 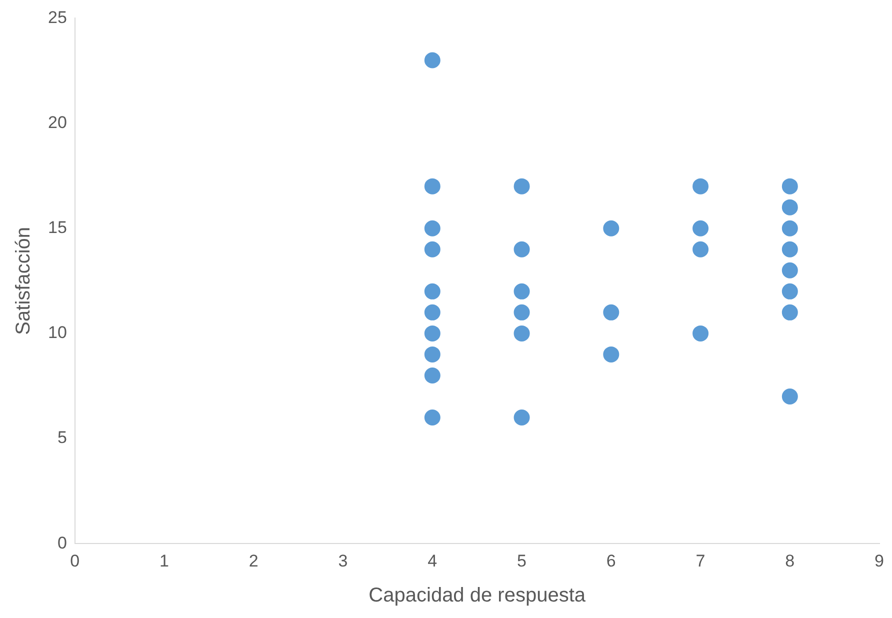 What do you see at coordinates (57, 17) in the screenshot?
I see `y-tick-label: 25` at bounding box center [57, 17].